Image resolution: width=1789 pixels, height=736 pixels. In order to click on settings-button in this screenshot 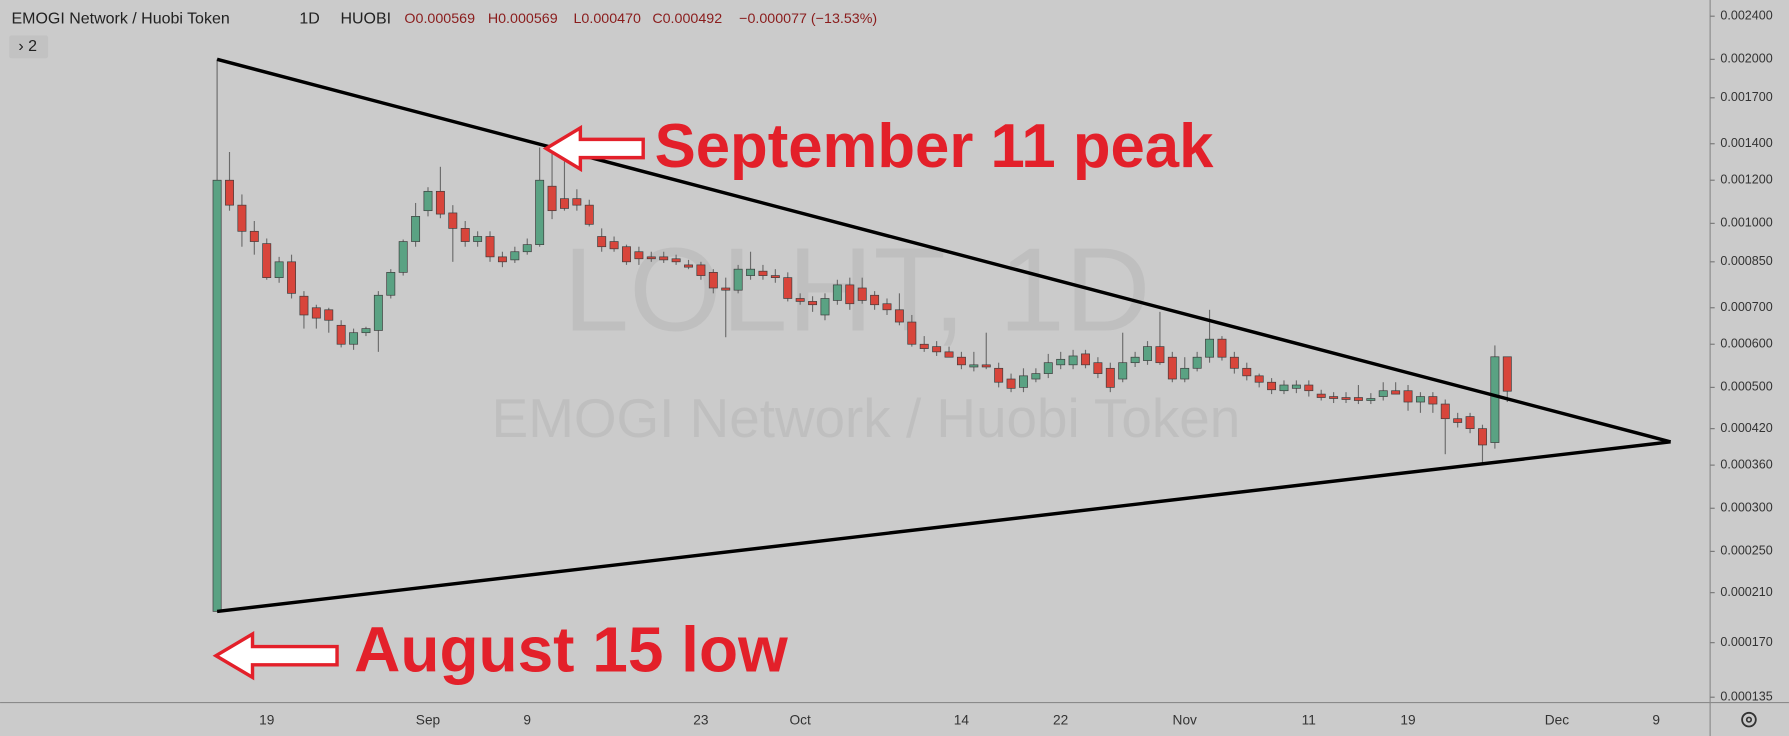, I will do `click(1749, 719)`.